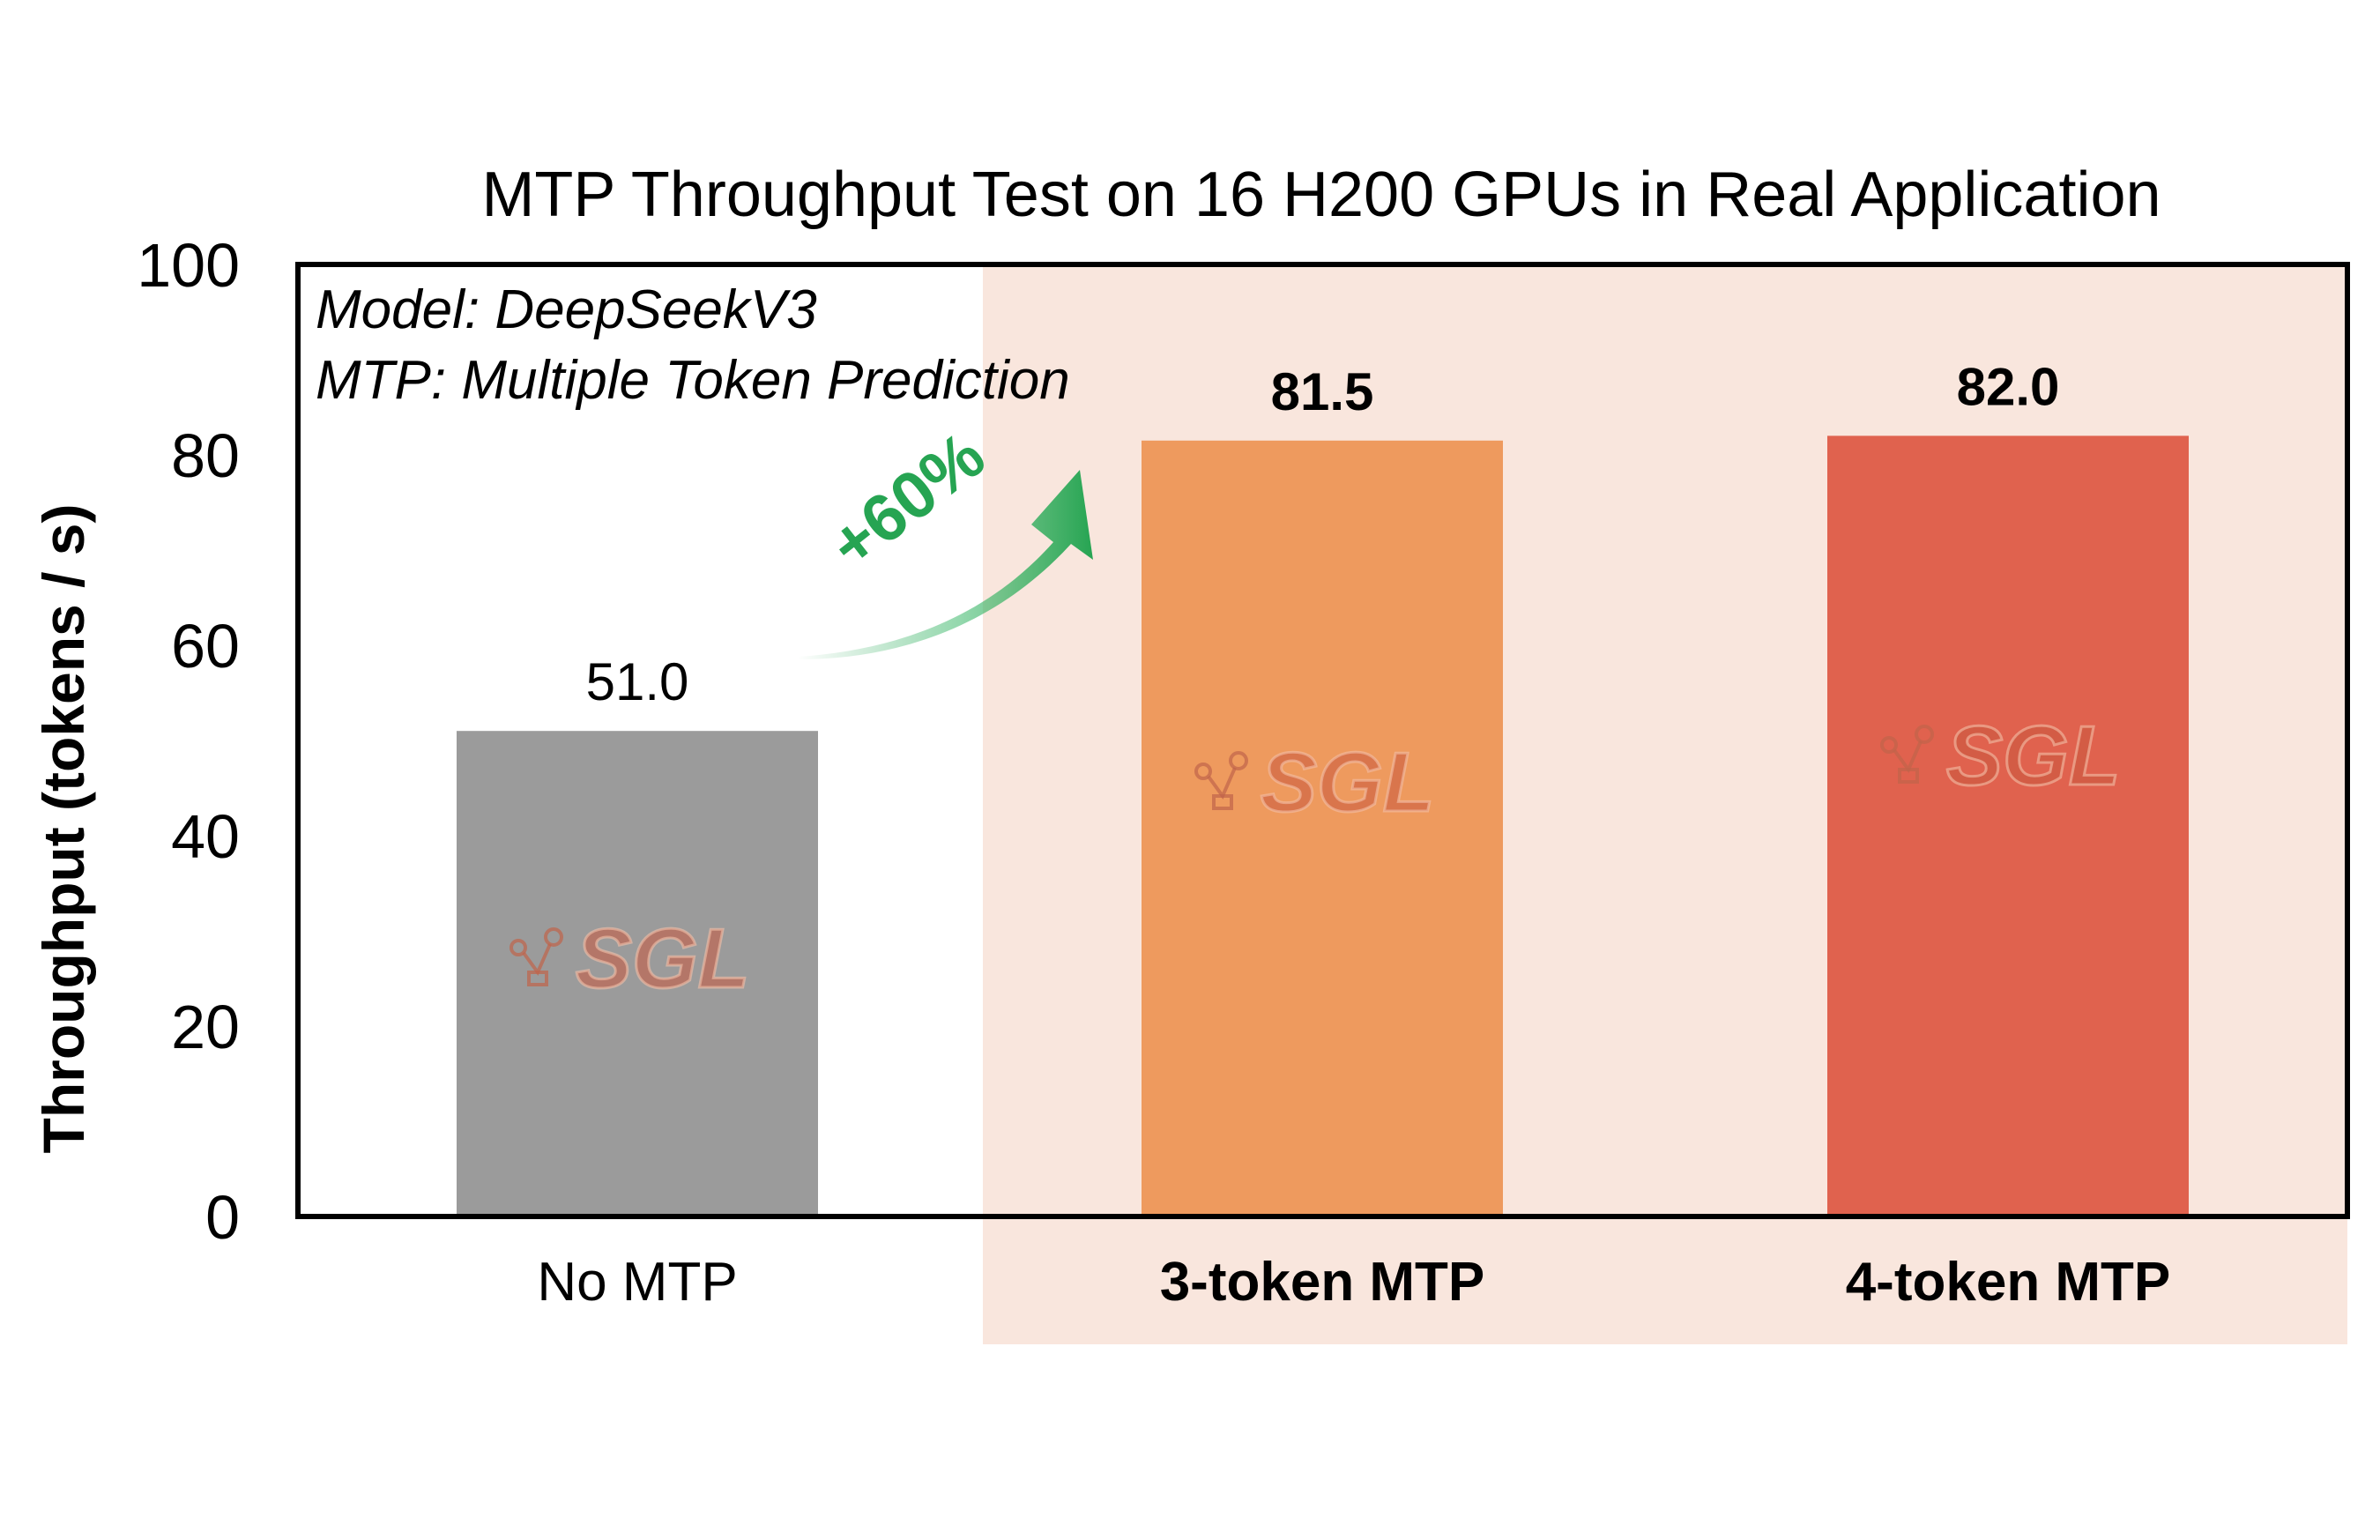  I want to click on category-label: No MTP, so click(637, 1282).